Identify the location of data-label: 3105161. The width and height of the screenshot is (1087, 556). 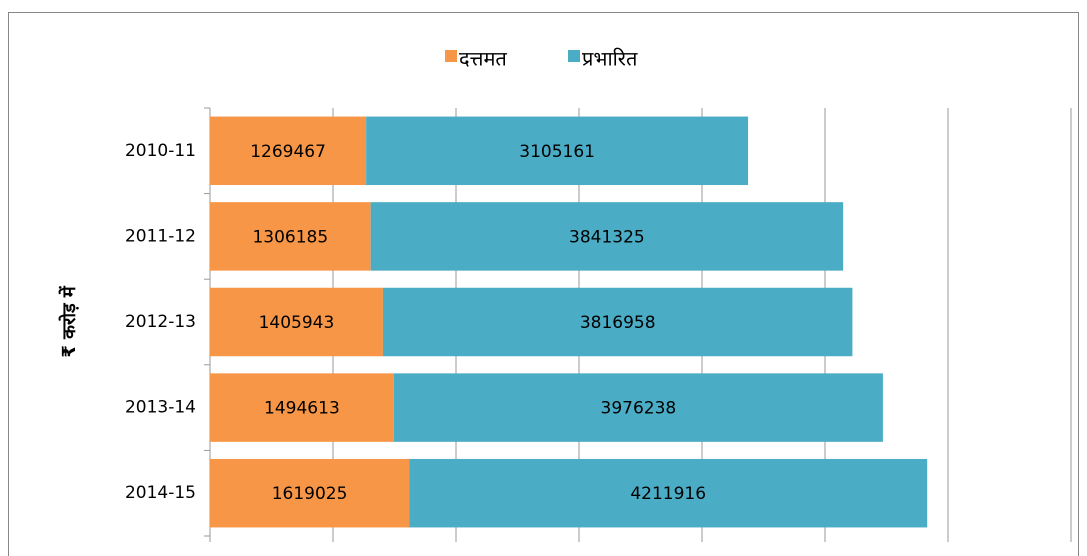
(557, 152).